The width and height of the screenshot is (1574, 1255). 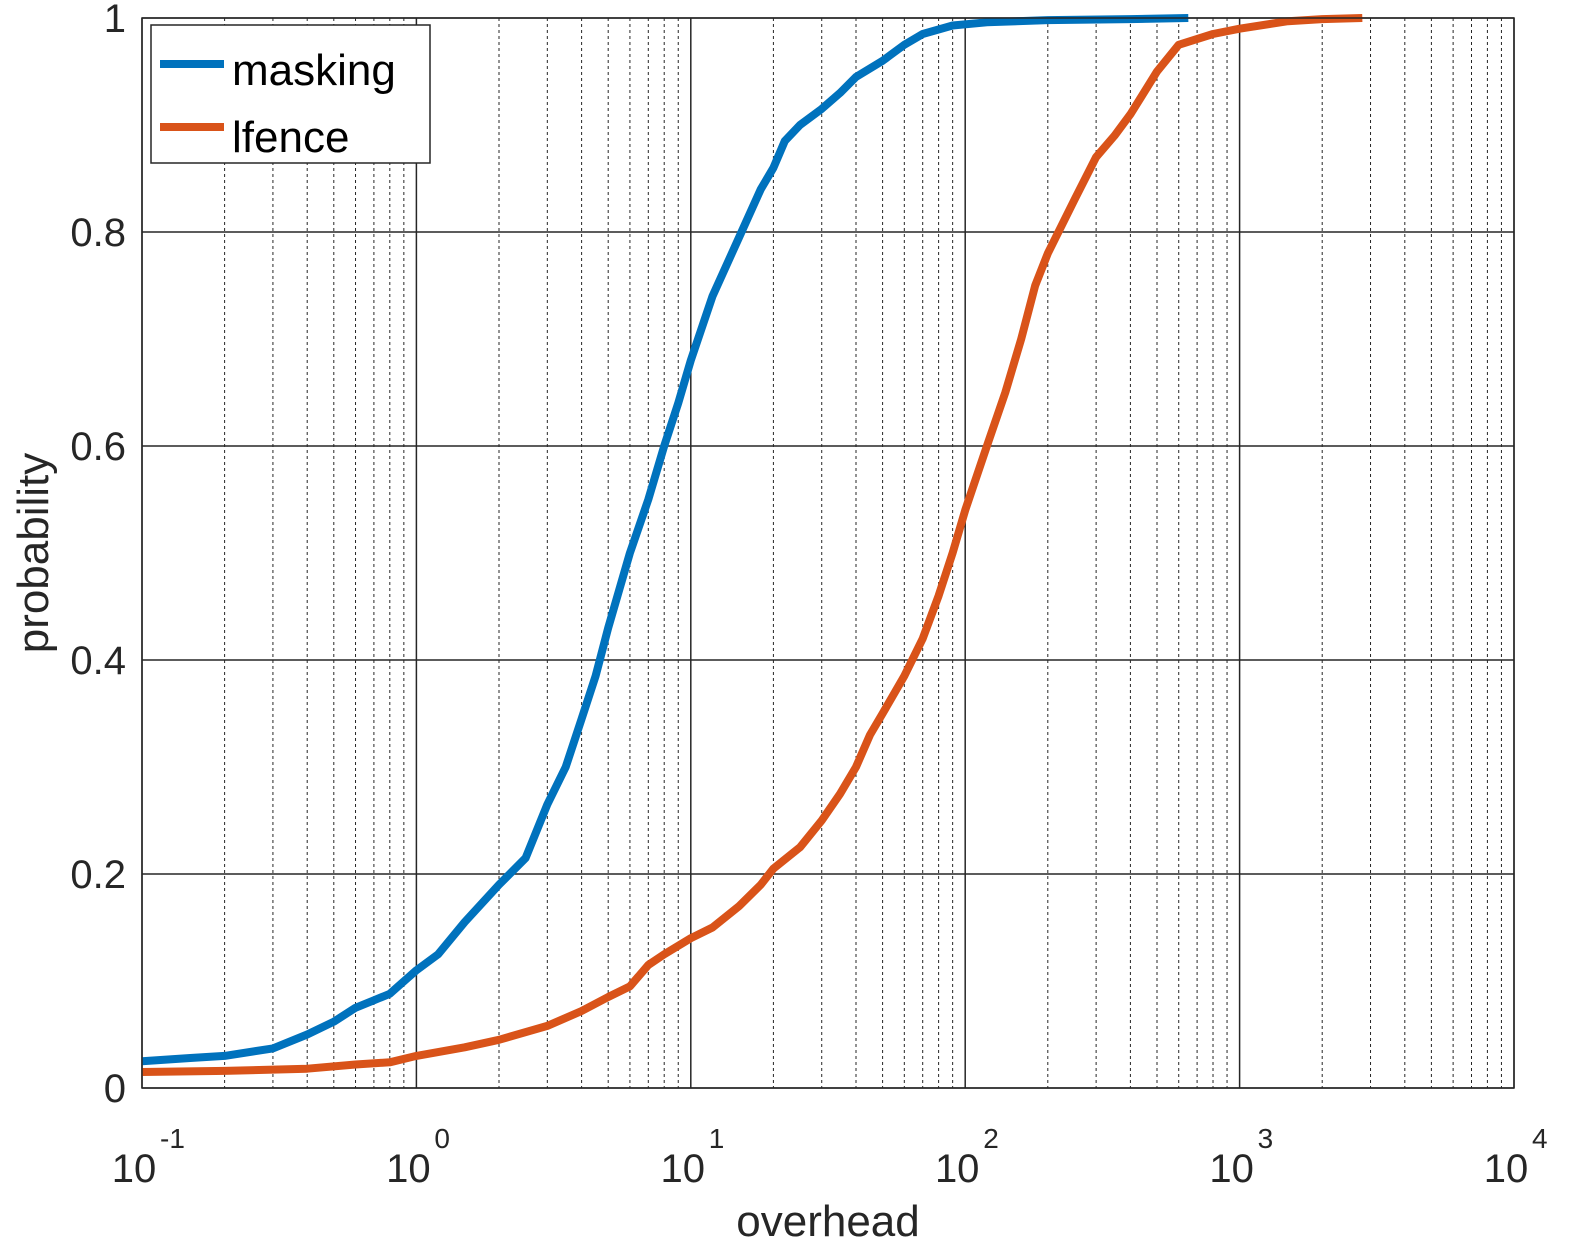 What do you see at coordinates (98, 555) in the screenshot?
I see `y-tick-labels: 0 0.2 0.4 0.6 0.8 1` at bounding box center [98, 555].